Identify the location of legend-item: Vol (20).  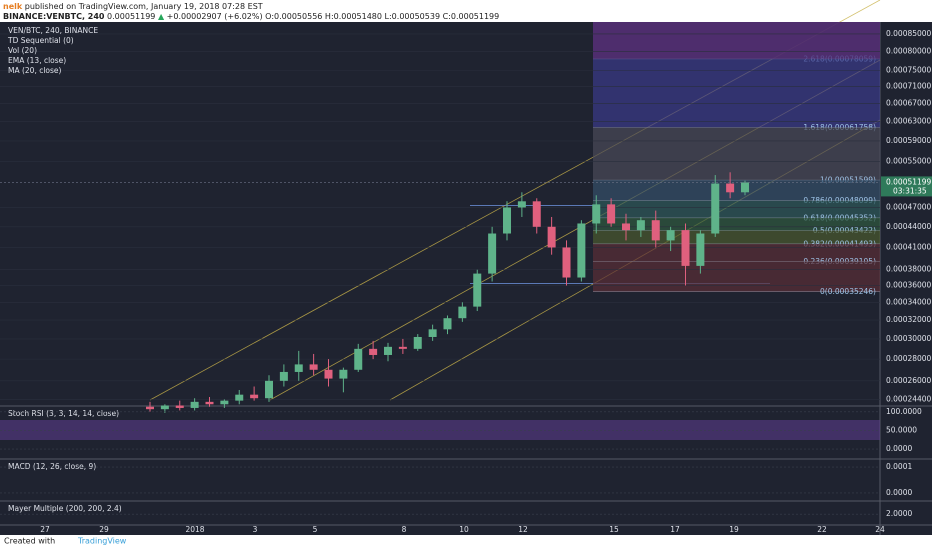
(22, 50).